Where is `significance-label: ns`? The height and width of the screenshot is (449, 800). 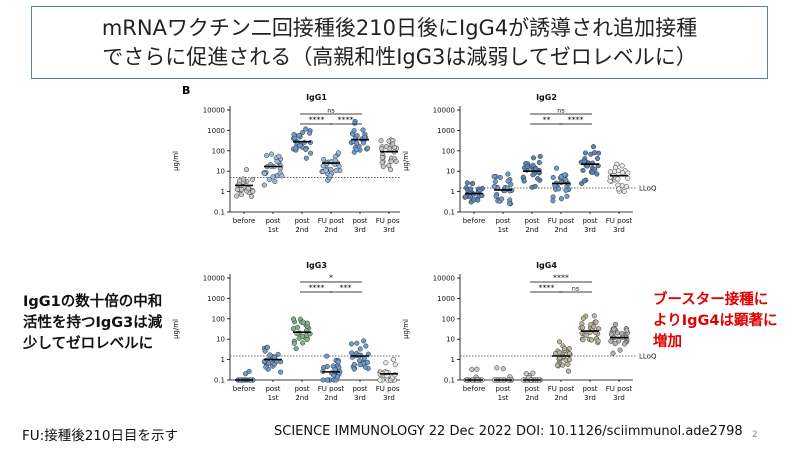
significance-label: ns is located at coordinates (576, 289).